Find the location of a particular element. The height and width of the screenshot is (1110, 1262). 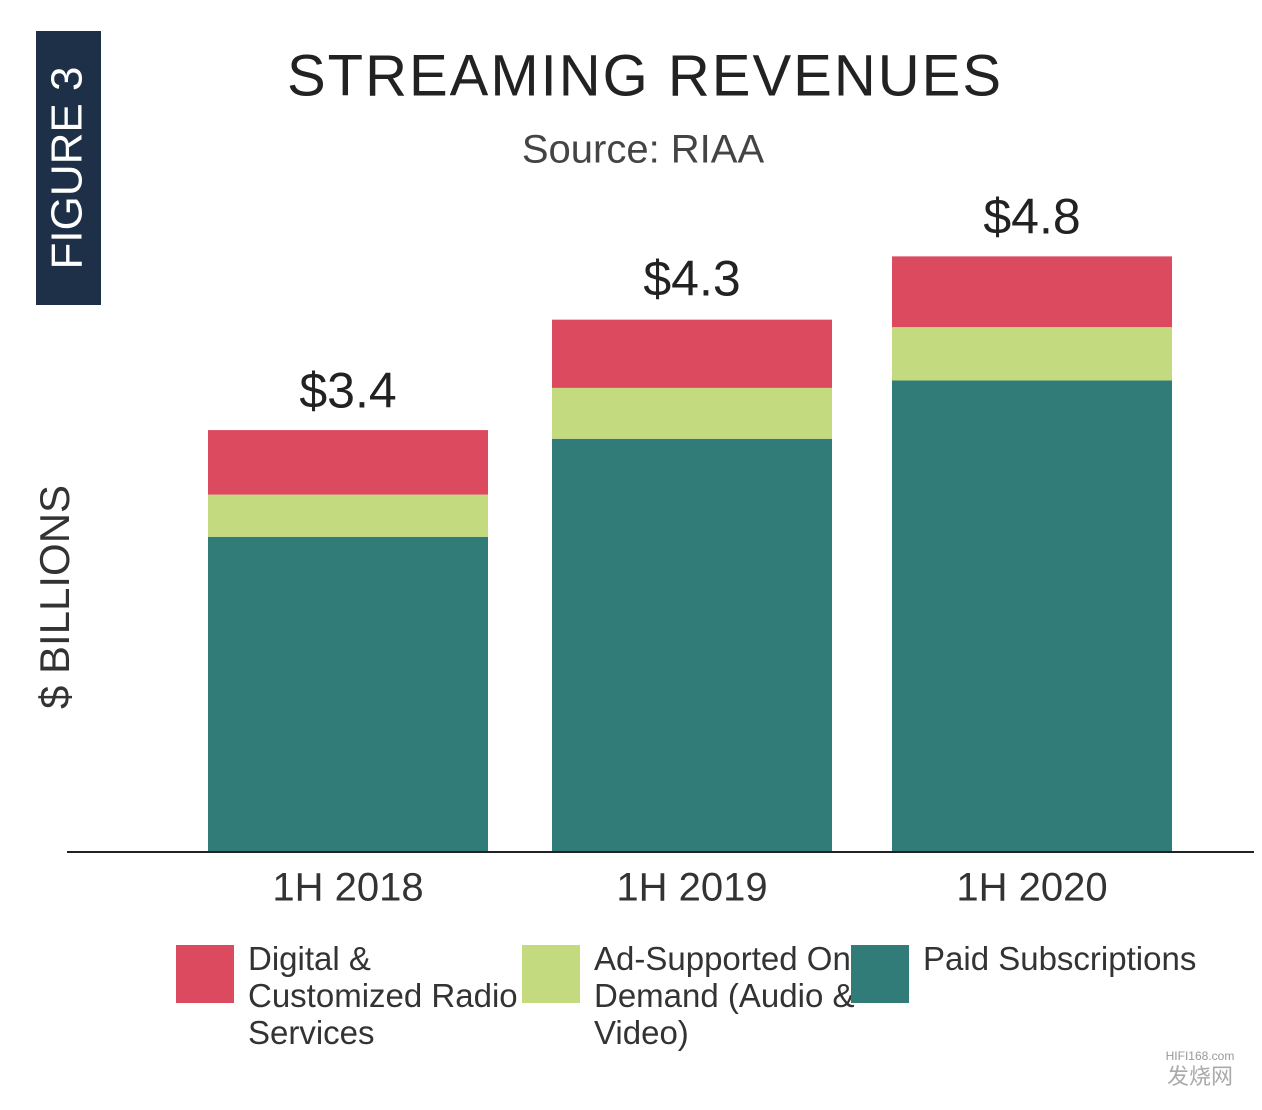

total-label: $4.8 is located at coordinates (1031, 217).